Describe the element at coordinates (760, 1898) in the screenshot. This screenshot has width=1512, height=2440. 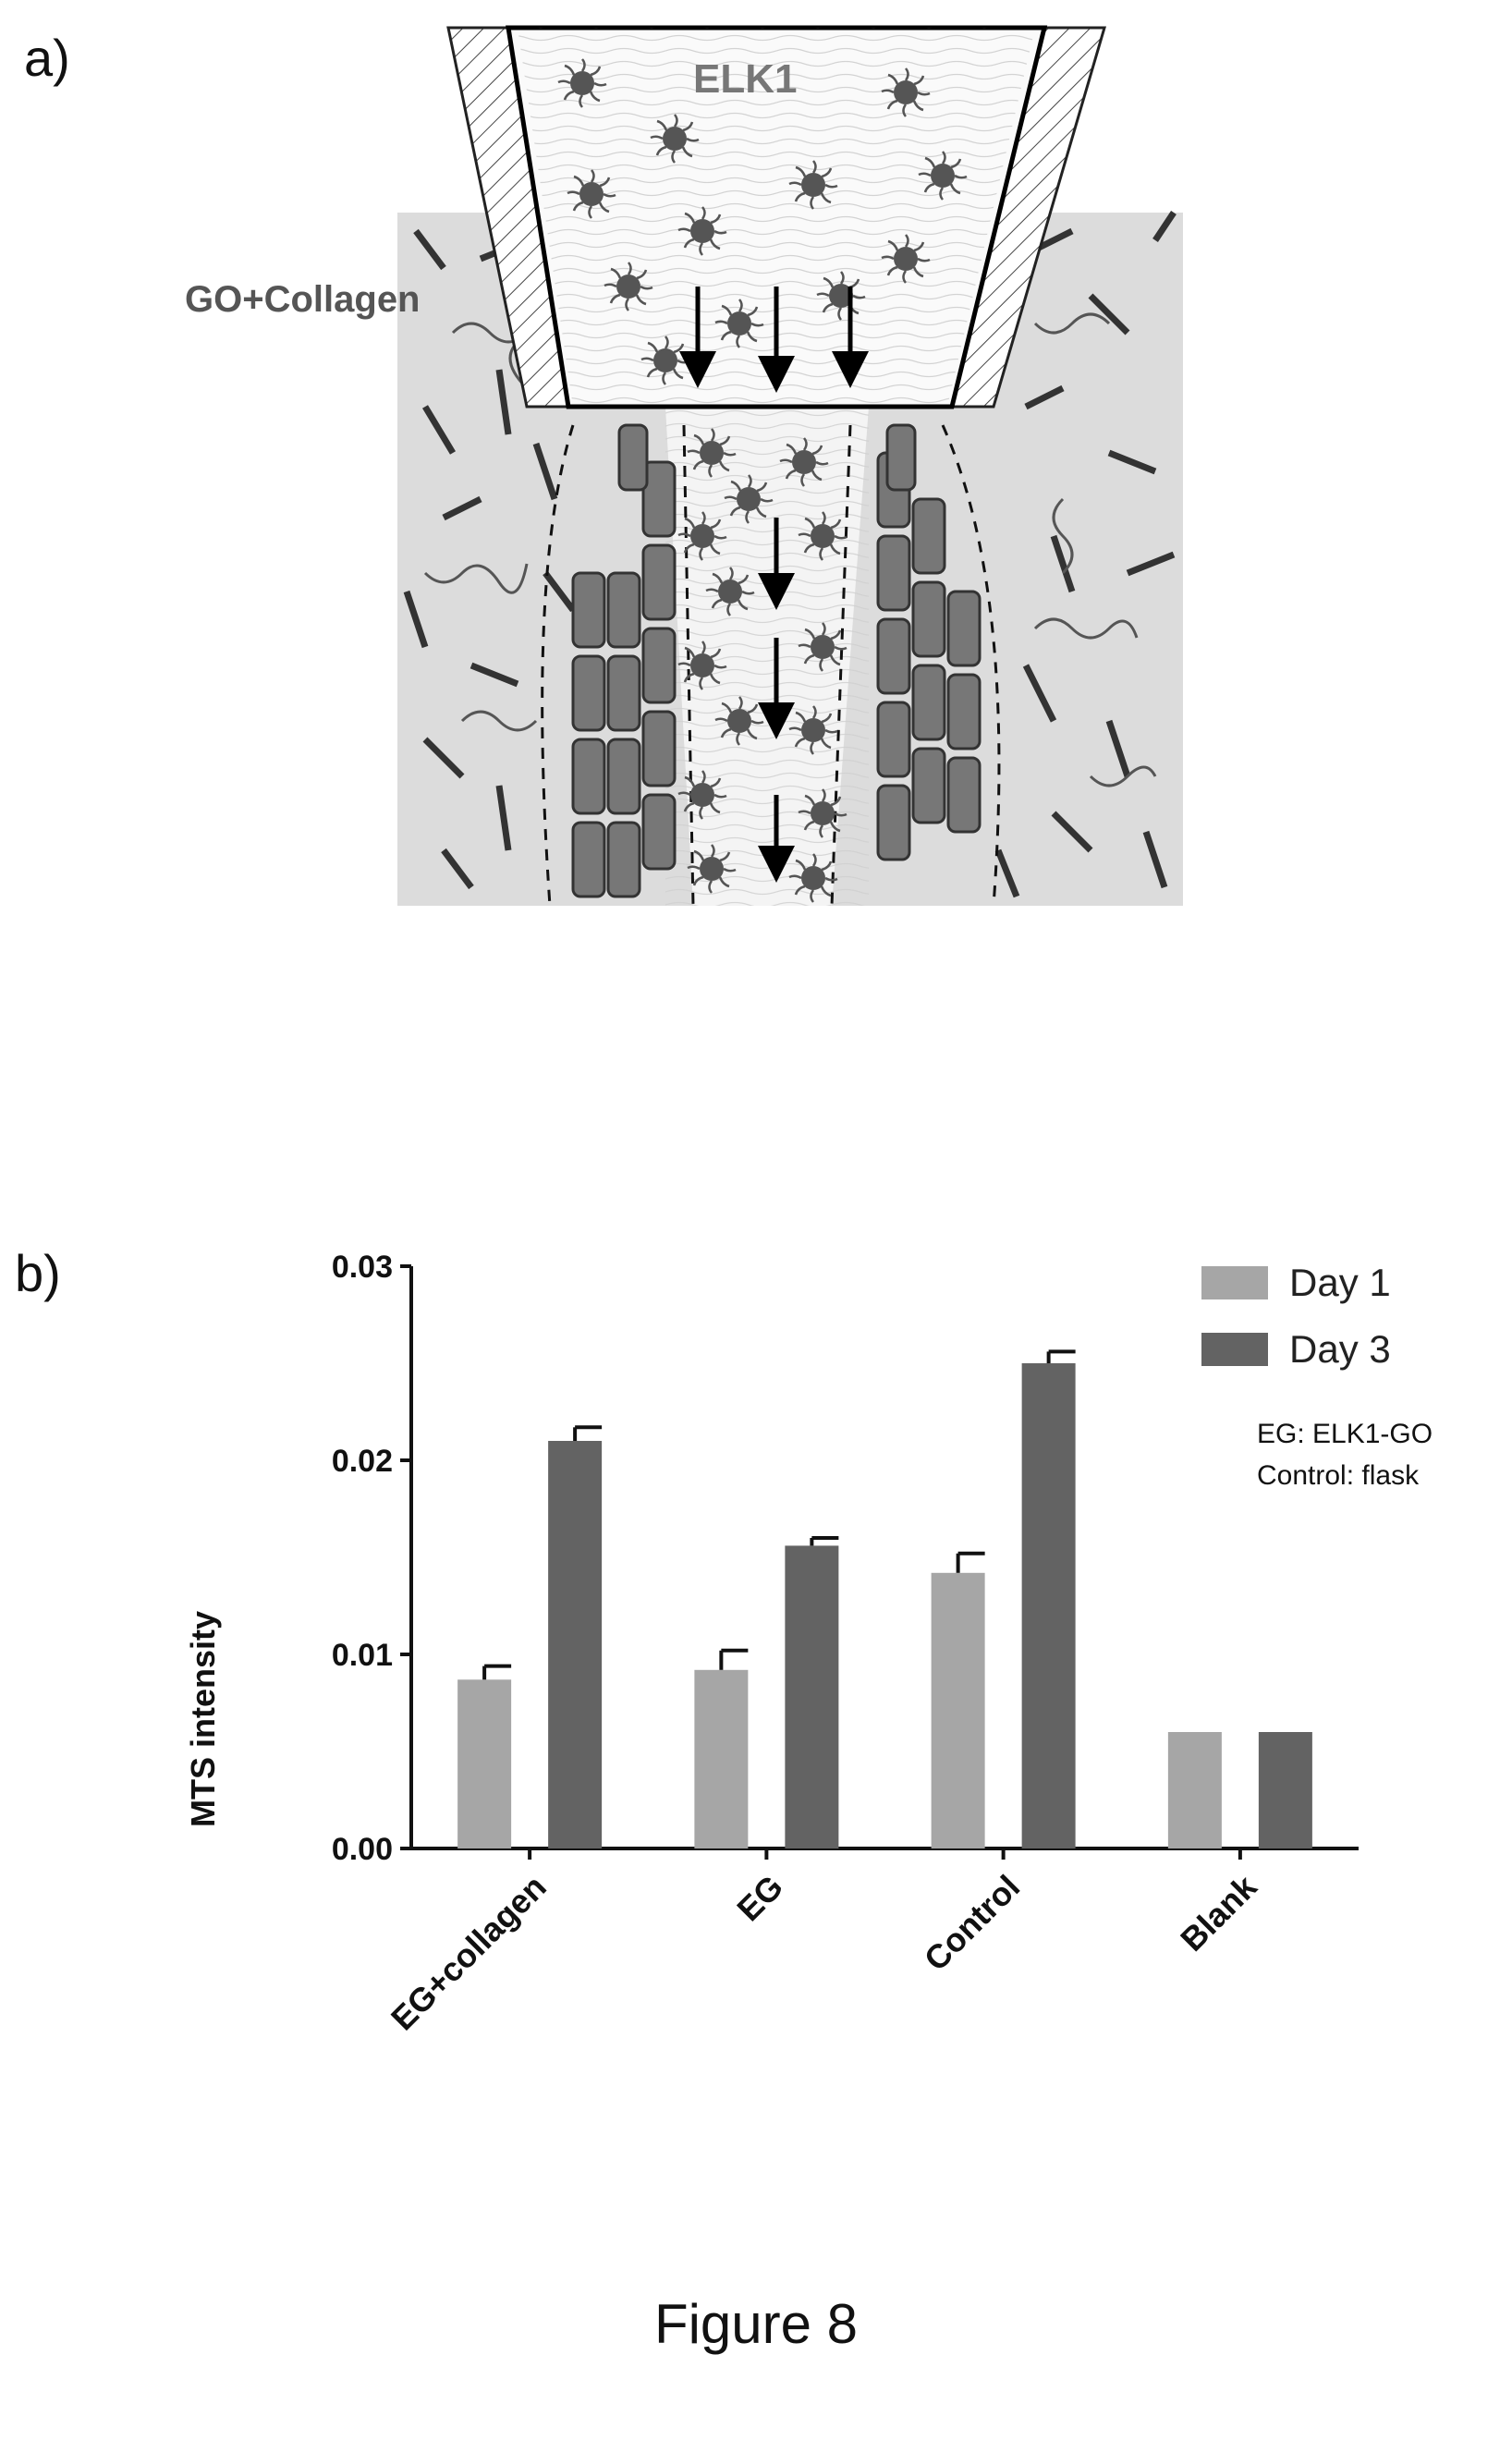
I see `x-tick-label: EG` at that location.